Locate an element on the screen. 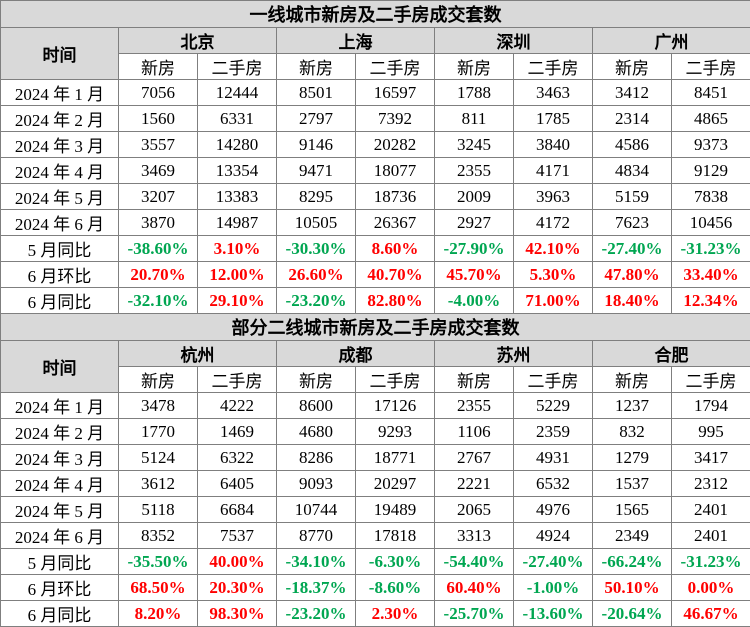  value-cell: 1537 is located at coordinates (632, 484).